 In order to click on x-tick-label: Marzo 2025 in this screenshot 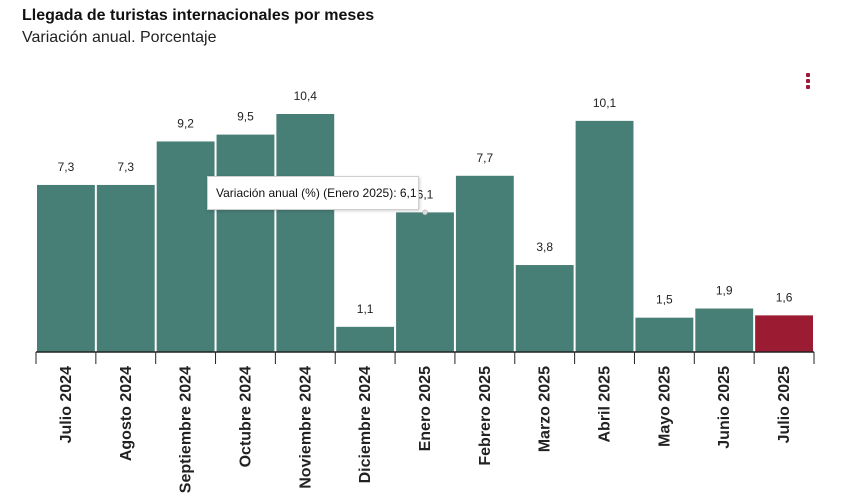, I will do `click(545, 409)`.